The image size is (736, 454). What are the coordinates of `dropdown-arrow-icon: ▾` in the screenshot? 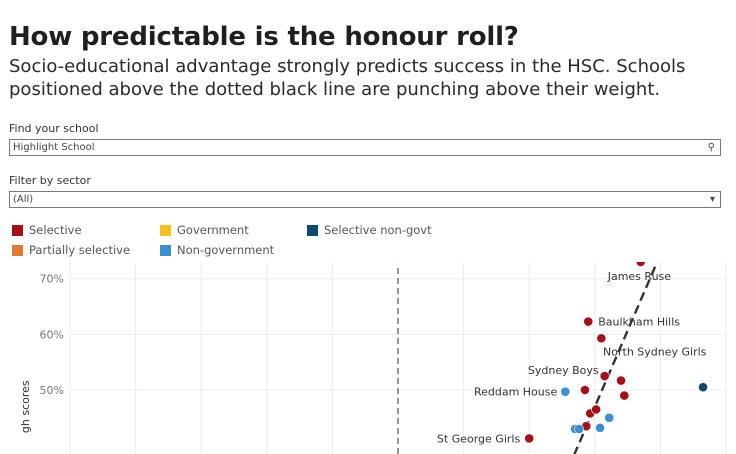 It's located at (712, 199).